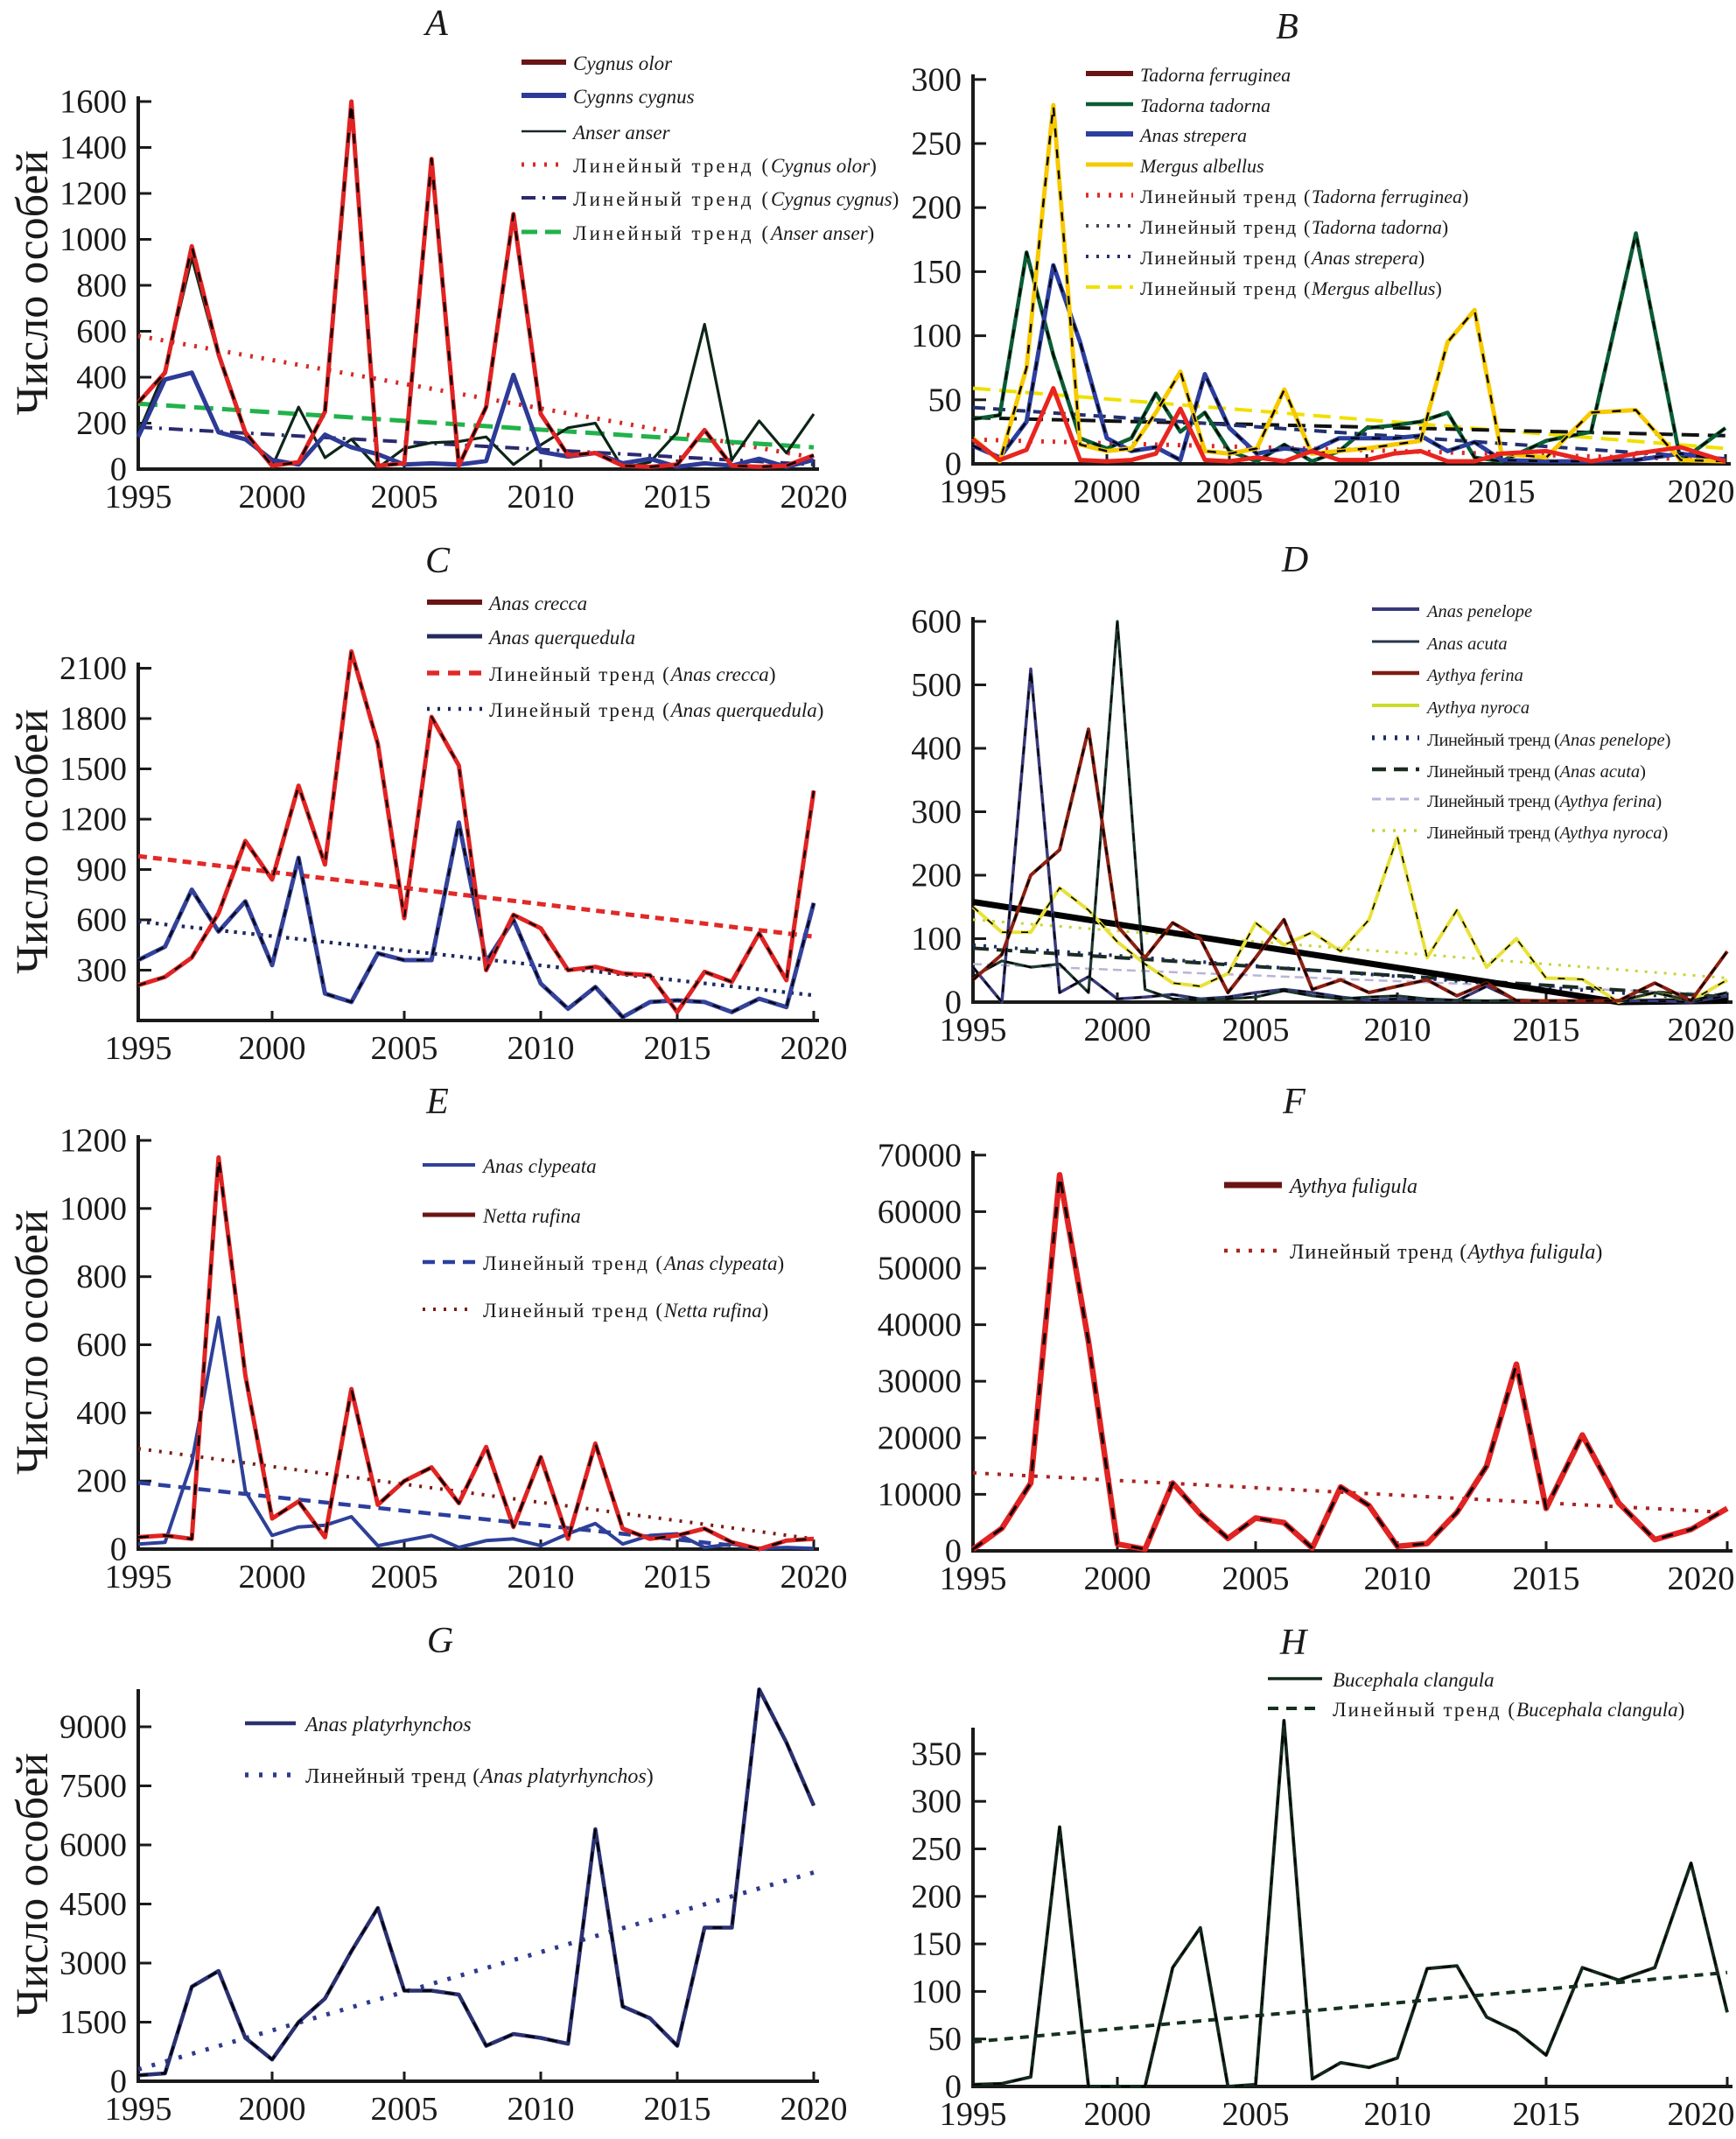 Image resolution: width=1736 pixels, height=2139 pixels. What do you see at coordinates (1544, 801) in the screenshot?
I see `svg-text: Линейный тренд (Aythya ferina)` at bounding box center [1544, 801].